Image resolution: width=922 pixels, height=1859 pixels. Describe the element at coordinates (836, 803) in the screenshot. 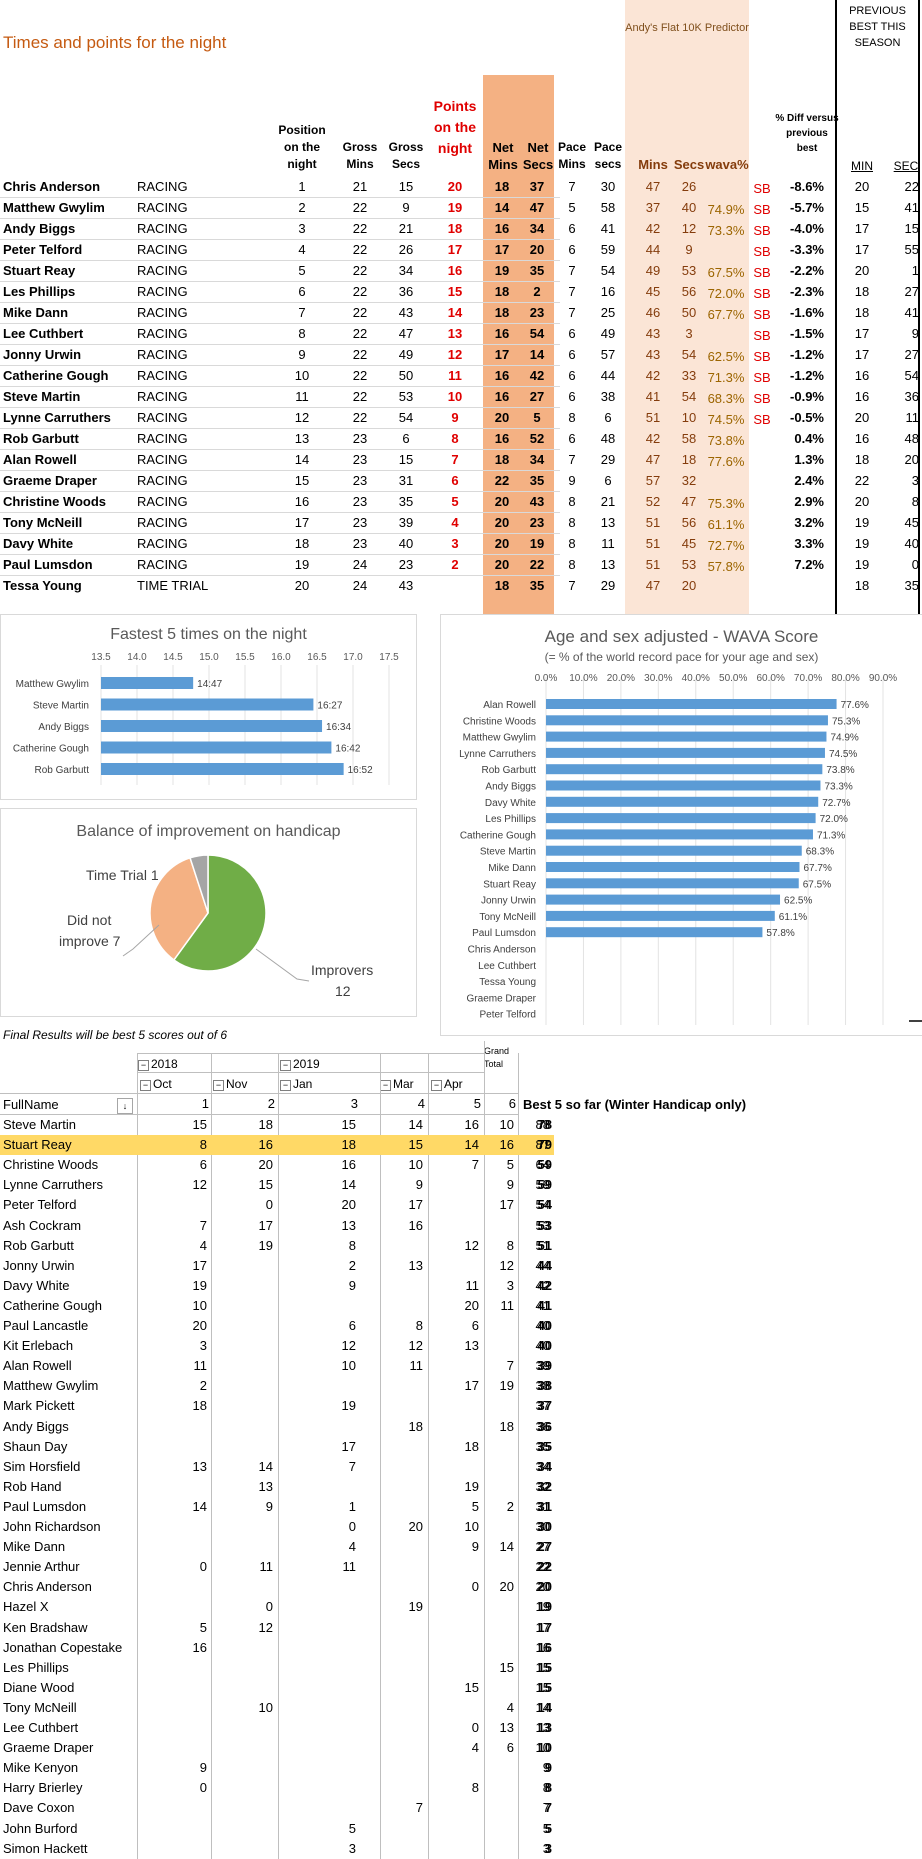

I see `wava-data-label: 72.7%` at that location.